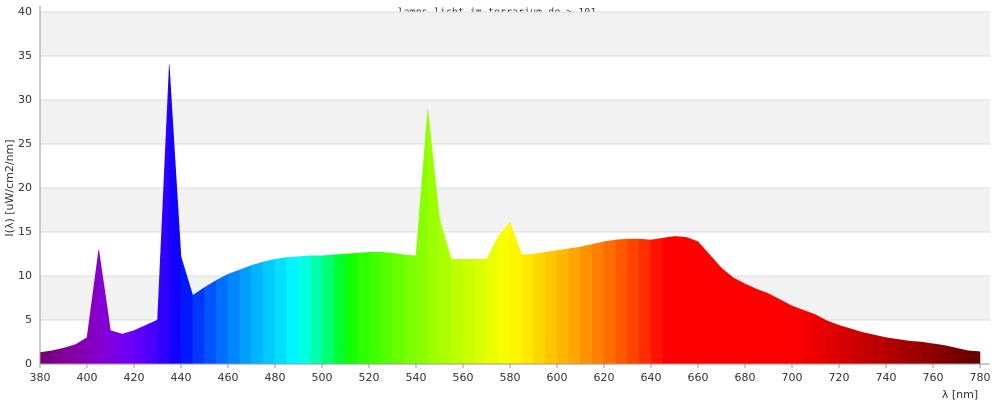  What do you see at coordinates (463, 377) in the screenshot?
I see `x-tick-label: 560` at bounding box center [463, 377].